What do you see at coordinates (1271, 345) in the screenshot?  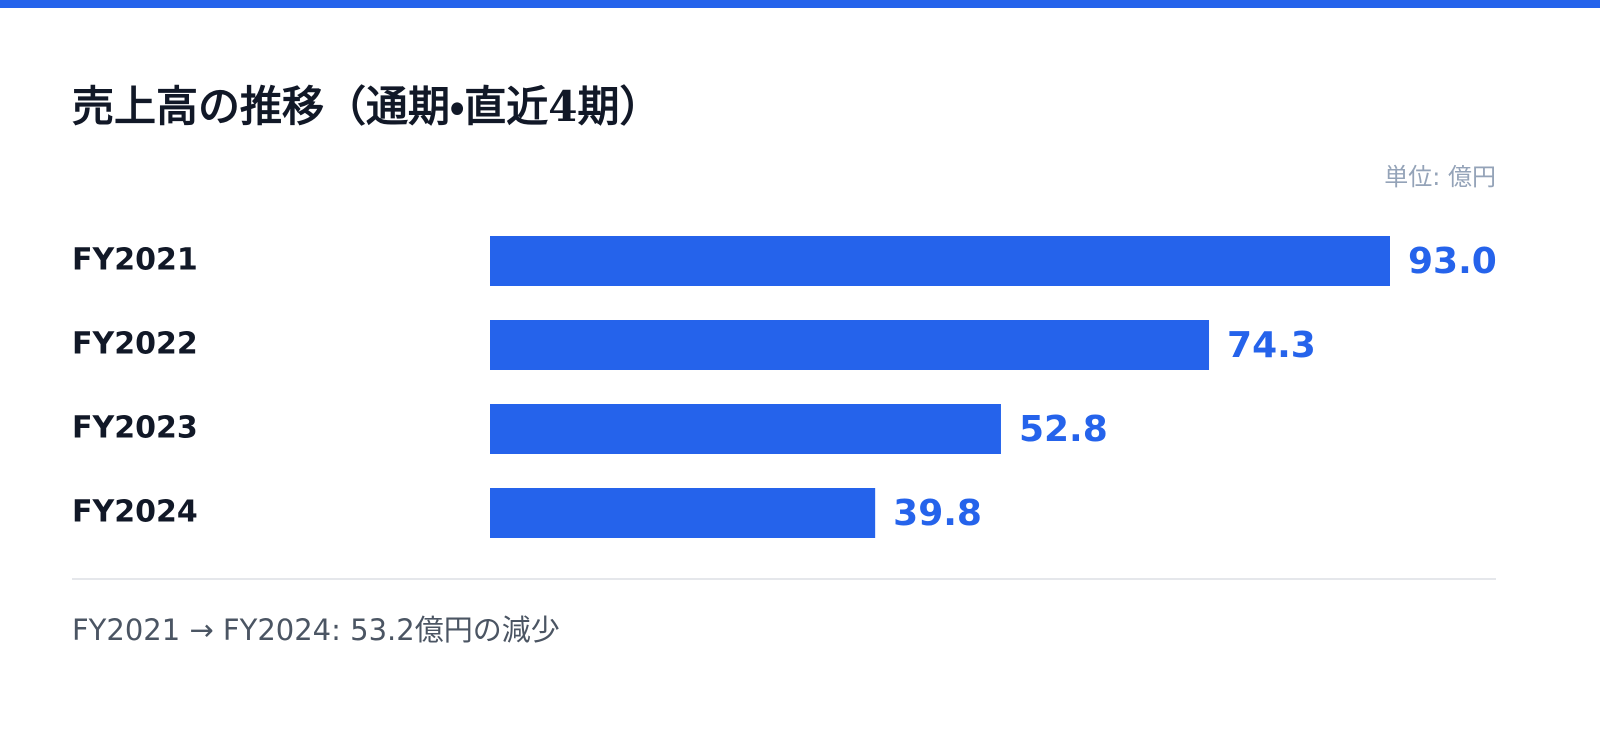 I see `value-label: 74.3` at bounding box center [1271, 345].